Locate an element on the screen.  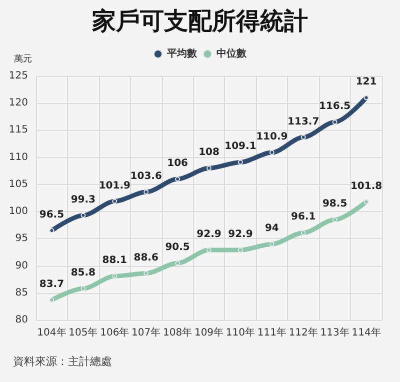
data-label: 101.8 is located at coordinates (366, 186).